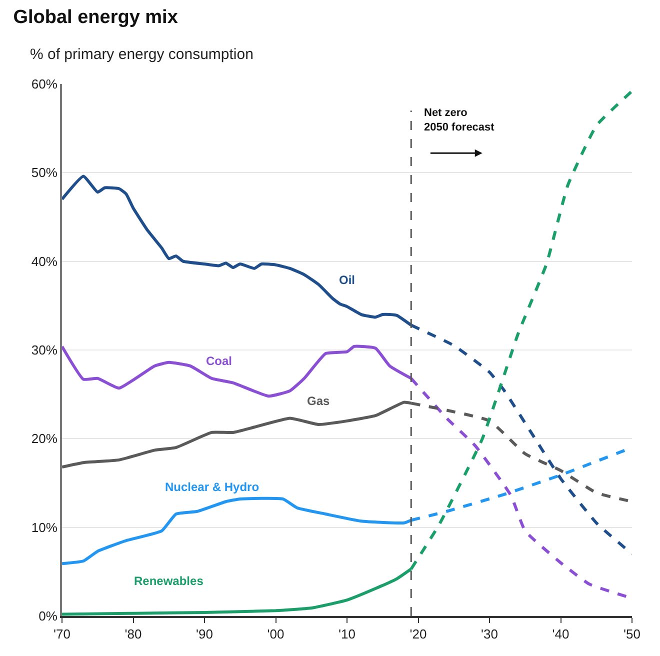 This screenshot has width=660, height=656. What do you see at coordinates (275, 634) in the screenshot?
I see `x-tick-label: '00` at bounding box center [275, 634].